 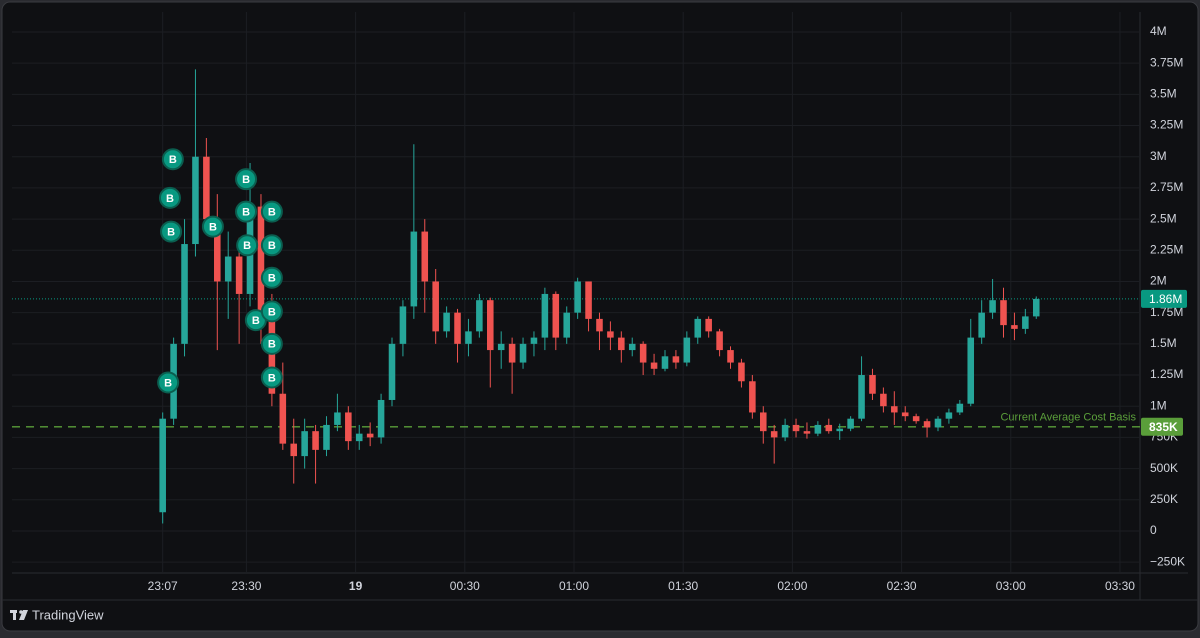 I want to click on brand-name: TradingView, so click(x=68, y=614).